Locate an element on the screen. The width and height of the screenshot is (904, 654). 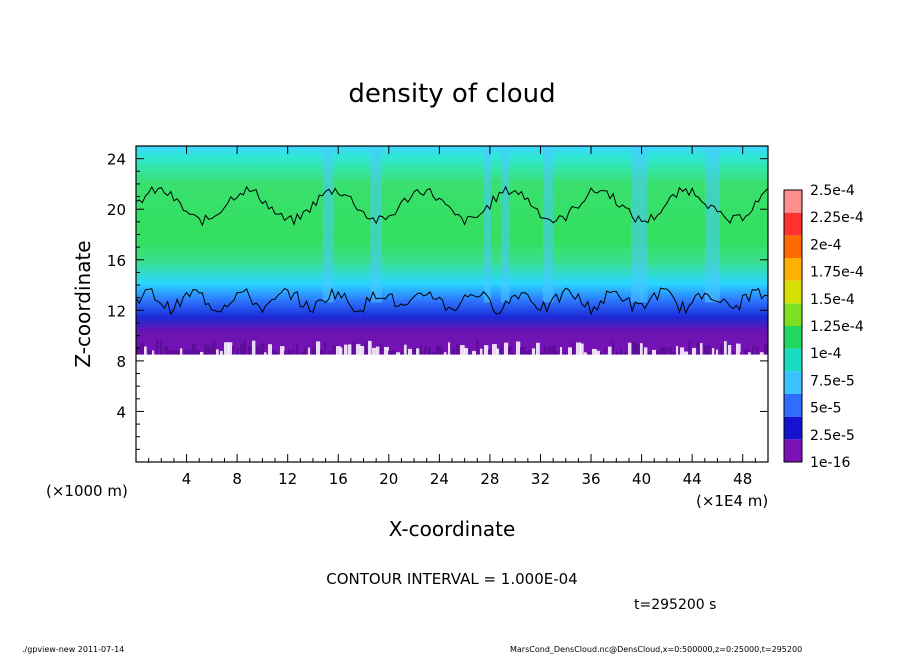
colorbar-label: 2e-4 is located at coordinates (826, 245).